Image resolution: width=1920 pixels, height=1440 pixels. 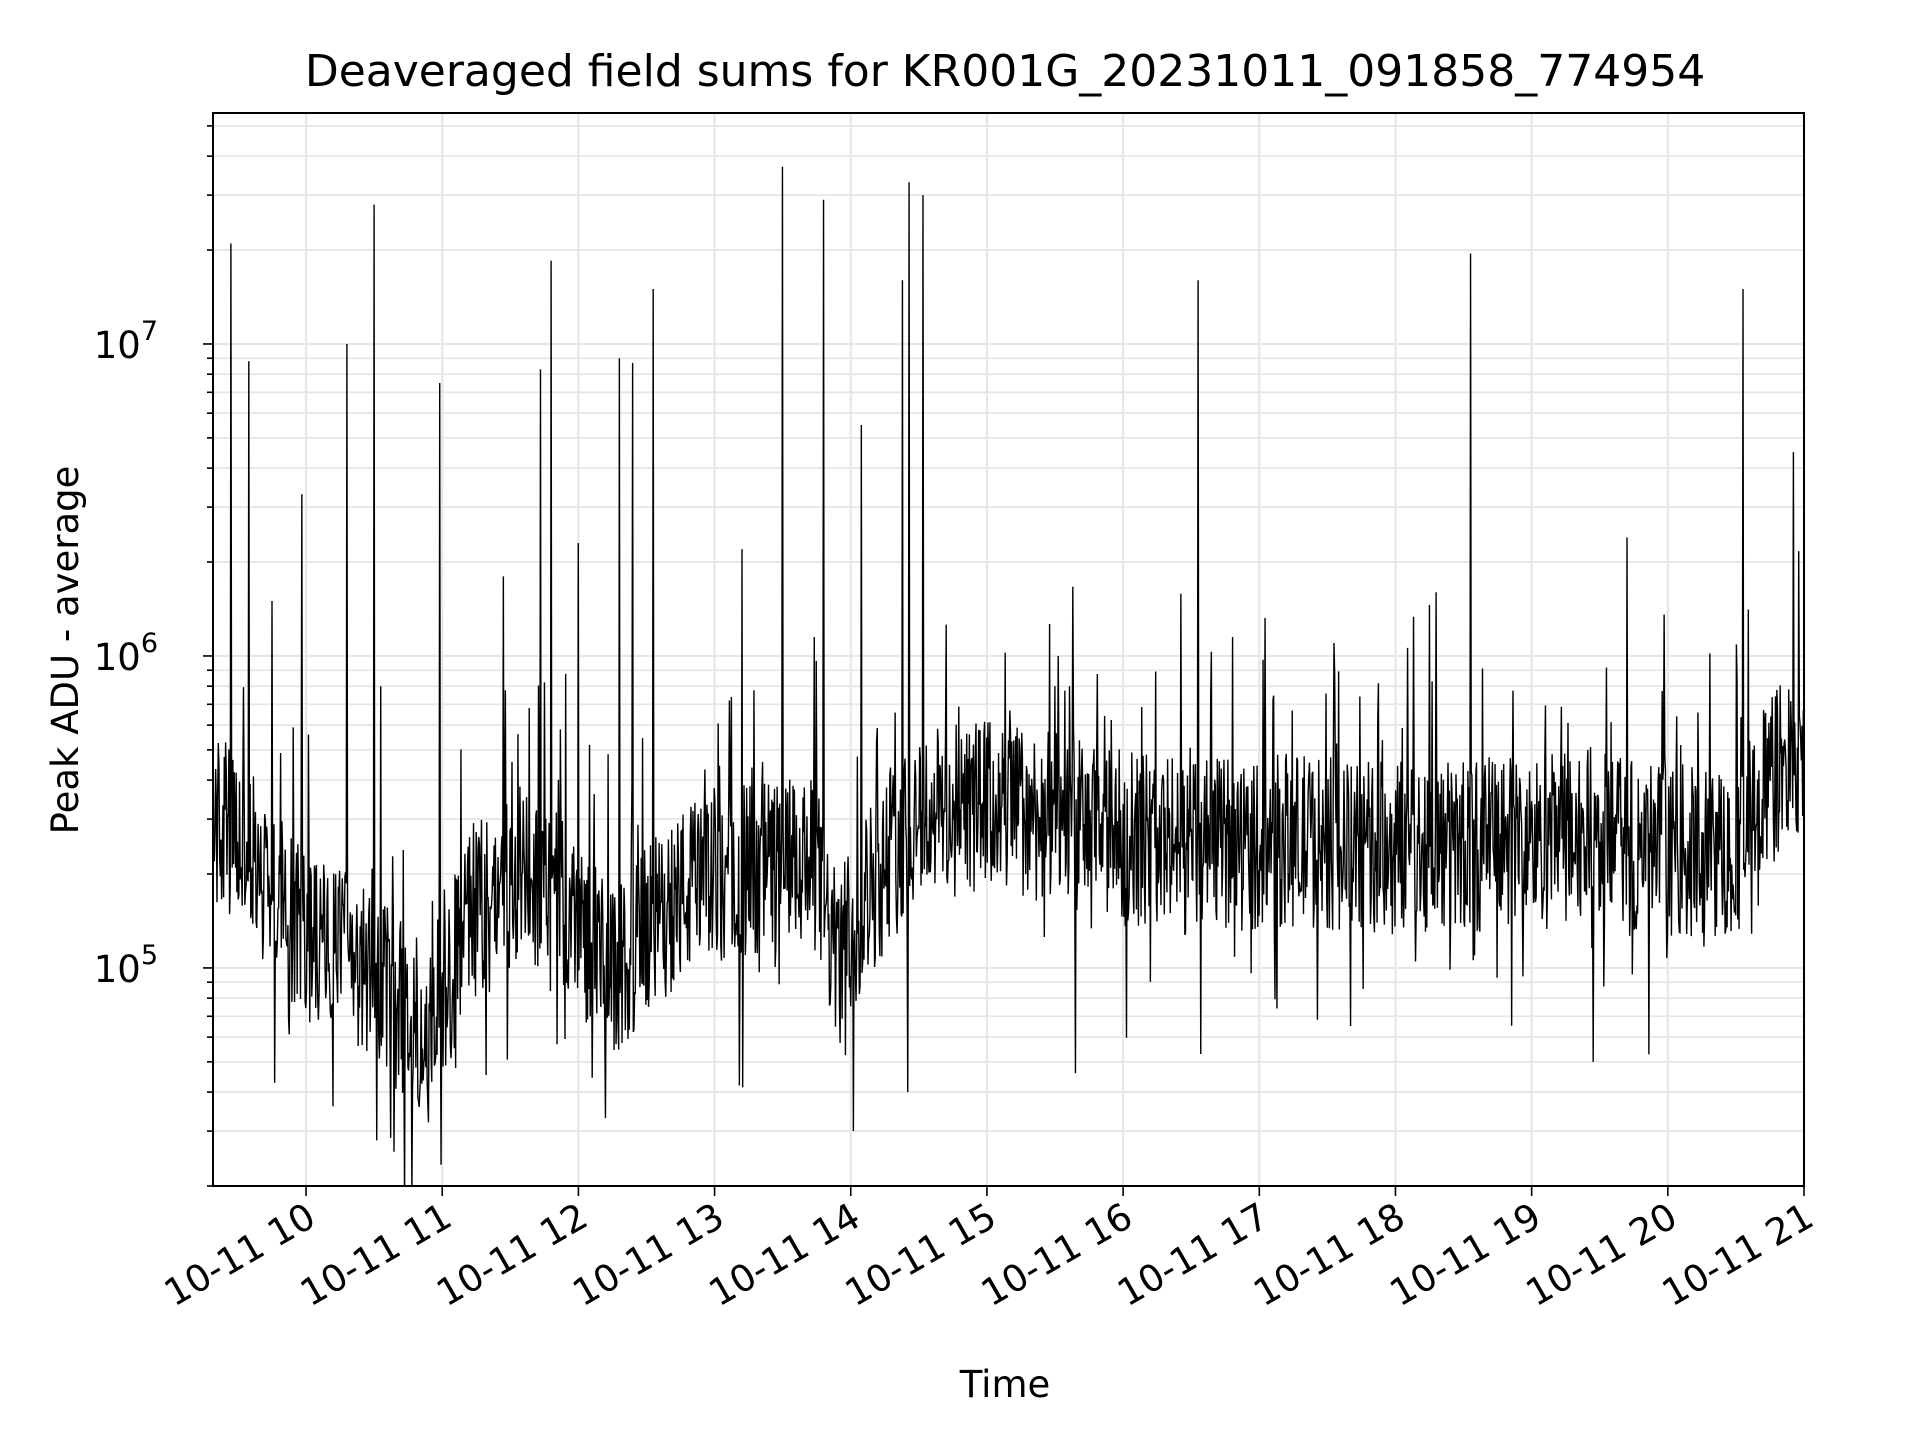 What do you see at coordinates (65, 650) in the screenshot?
I see `y-axis-label: Peak ADU - average` at bounding box center [65, 650].